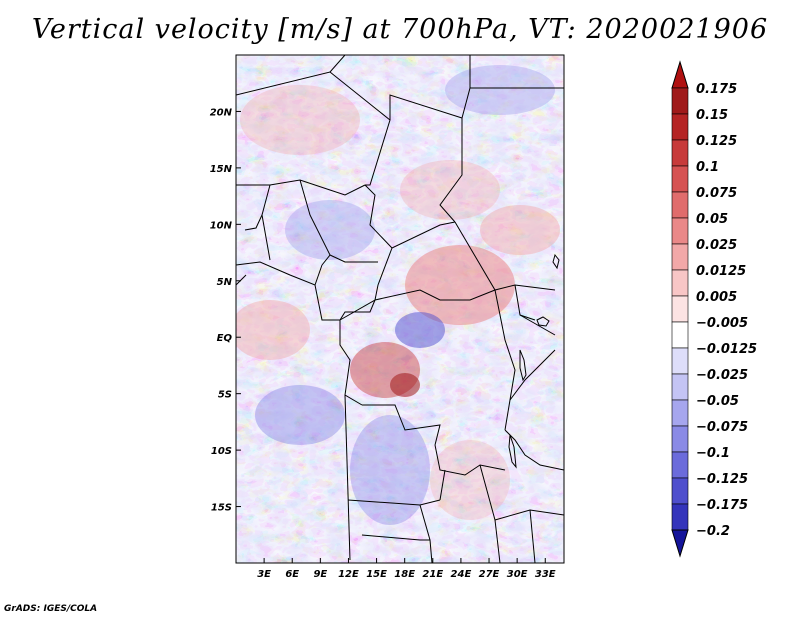 This screenshot has width=800, height=618. Describe the element at coordinates (489, 574) in the screenshot. I see `lon-tick-label: 27E` at that location.